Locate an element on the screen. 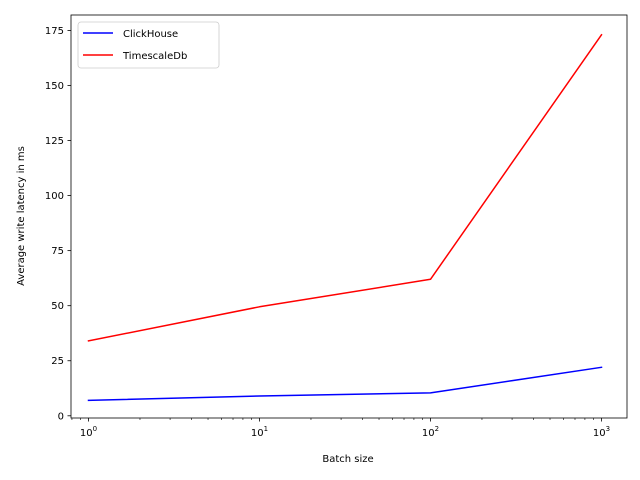  y-axis: 0 25 50 75 100 125 150 175 is located at coordinates (58, 224).